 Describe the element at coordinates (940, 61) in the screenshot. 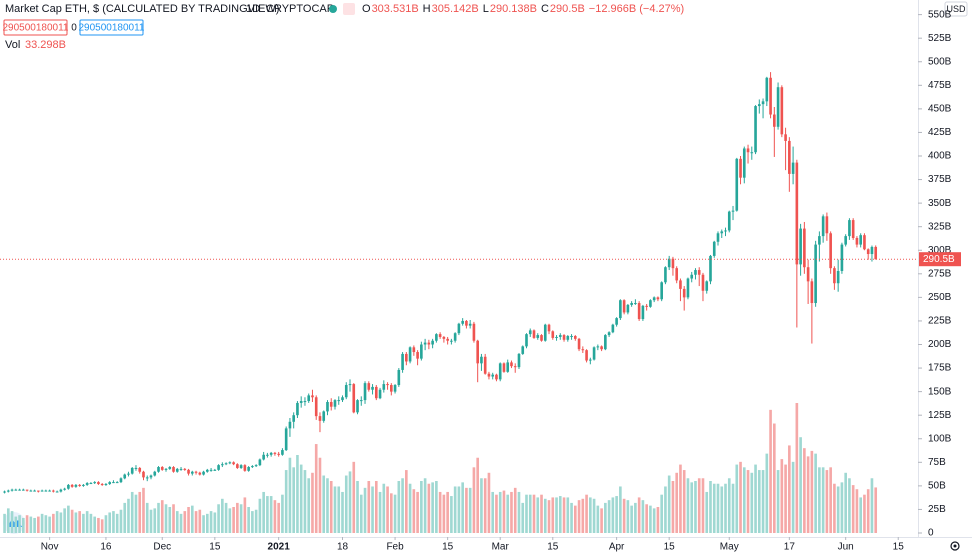

I see `y-tick-label: 500B` at that location.